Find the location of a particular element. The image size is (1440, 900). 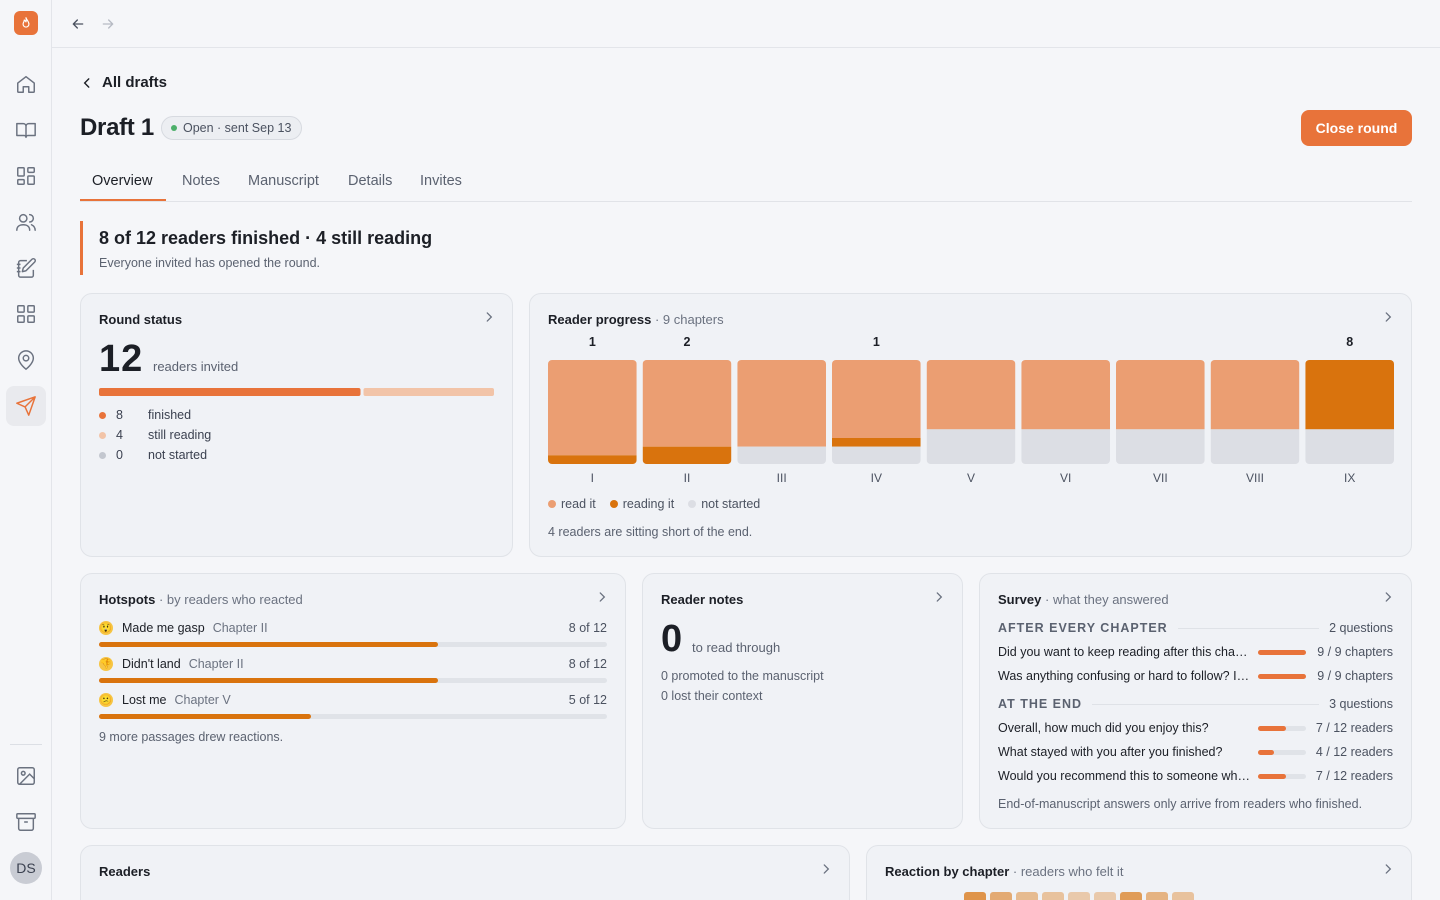

back-arrow-icon is located at coordinates (78, 24).